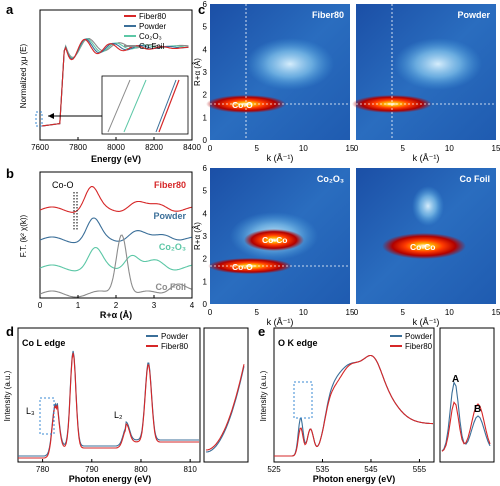 The image size is (500, 486). I want to click on panel-e-curves, so click(382, 405).